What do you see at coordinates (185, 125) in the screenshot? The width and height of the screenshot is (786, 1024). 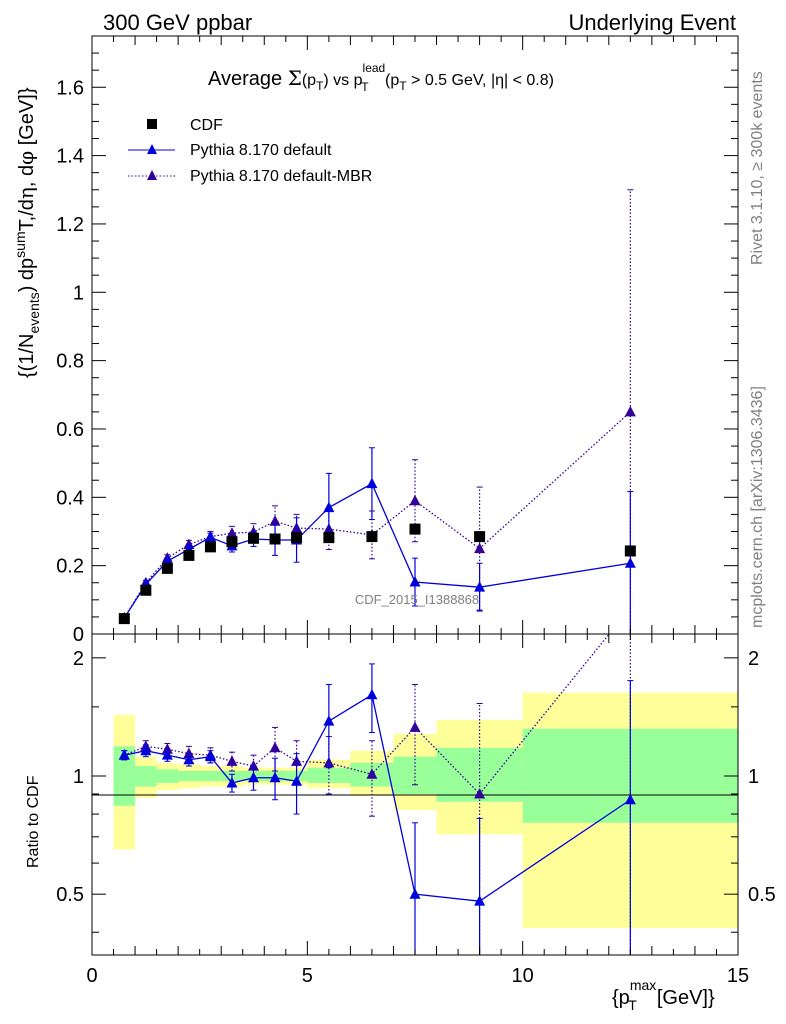 I see `legend-item-cdf: CDF` at bounding box center [185, 125].